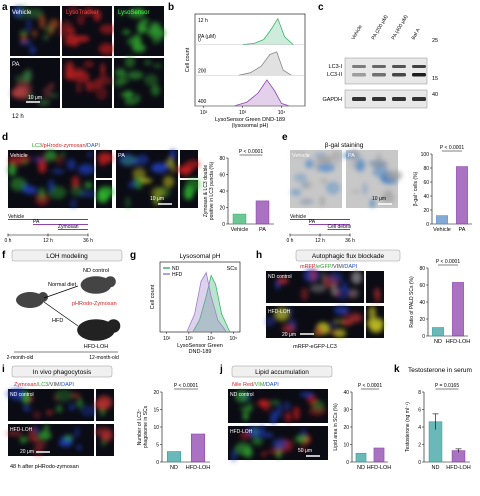 Image resolution: width=480 pixels, height=496 pixels. I want to click on x-axis-label: DND-189, so click(200, 352).